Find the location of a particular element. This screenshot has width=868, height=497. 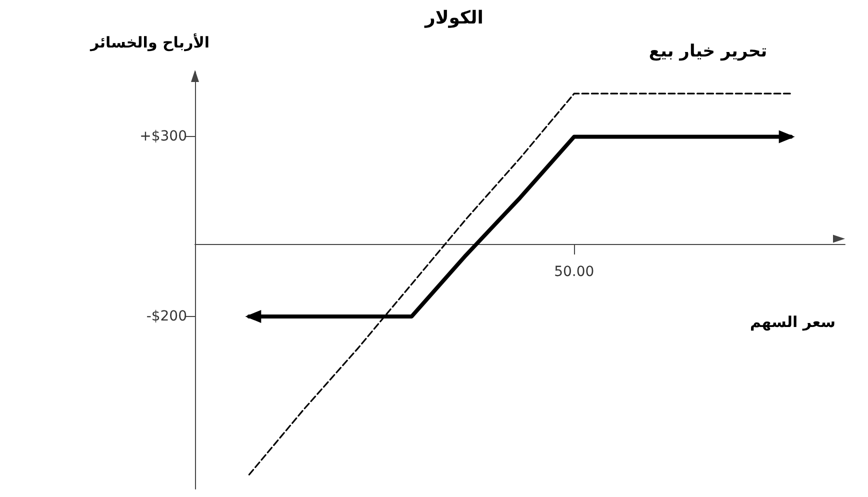

y-tick-label: -$200 is located at coordinates (166, 316).